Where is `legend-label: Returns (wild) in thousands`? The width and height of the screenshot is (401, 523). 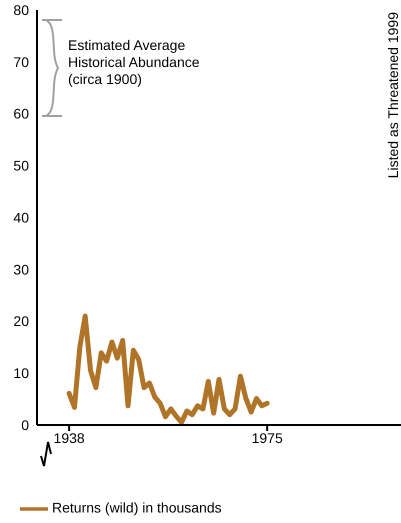
legend-label: Returns (wild) in thousands is located at coordinates (137, 508).